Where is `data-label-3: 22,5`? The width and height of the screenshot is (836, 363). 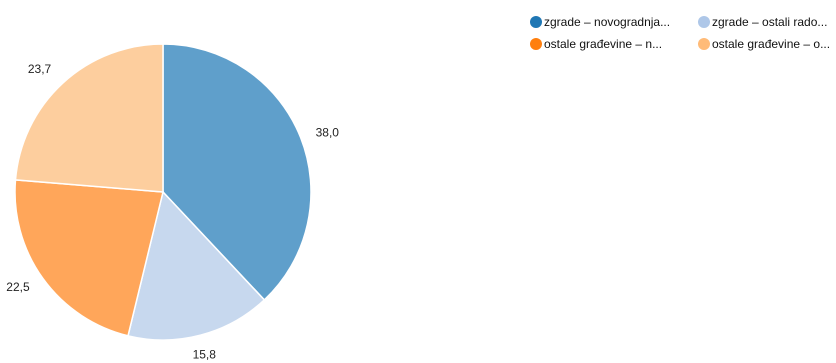
data-label-3: 22,5 is located at coordinates (18, 287).